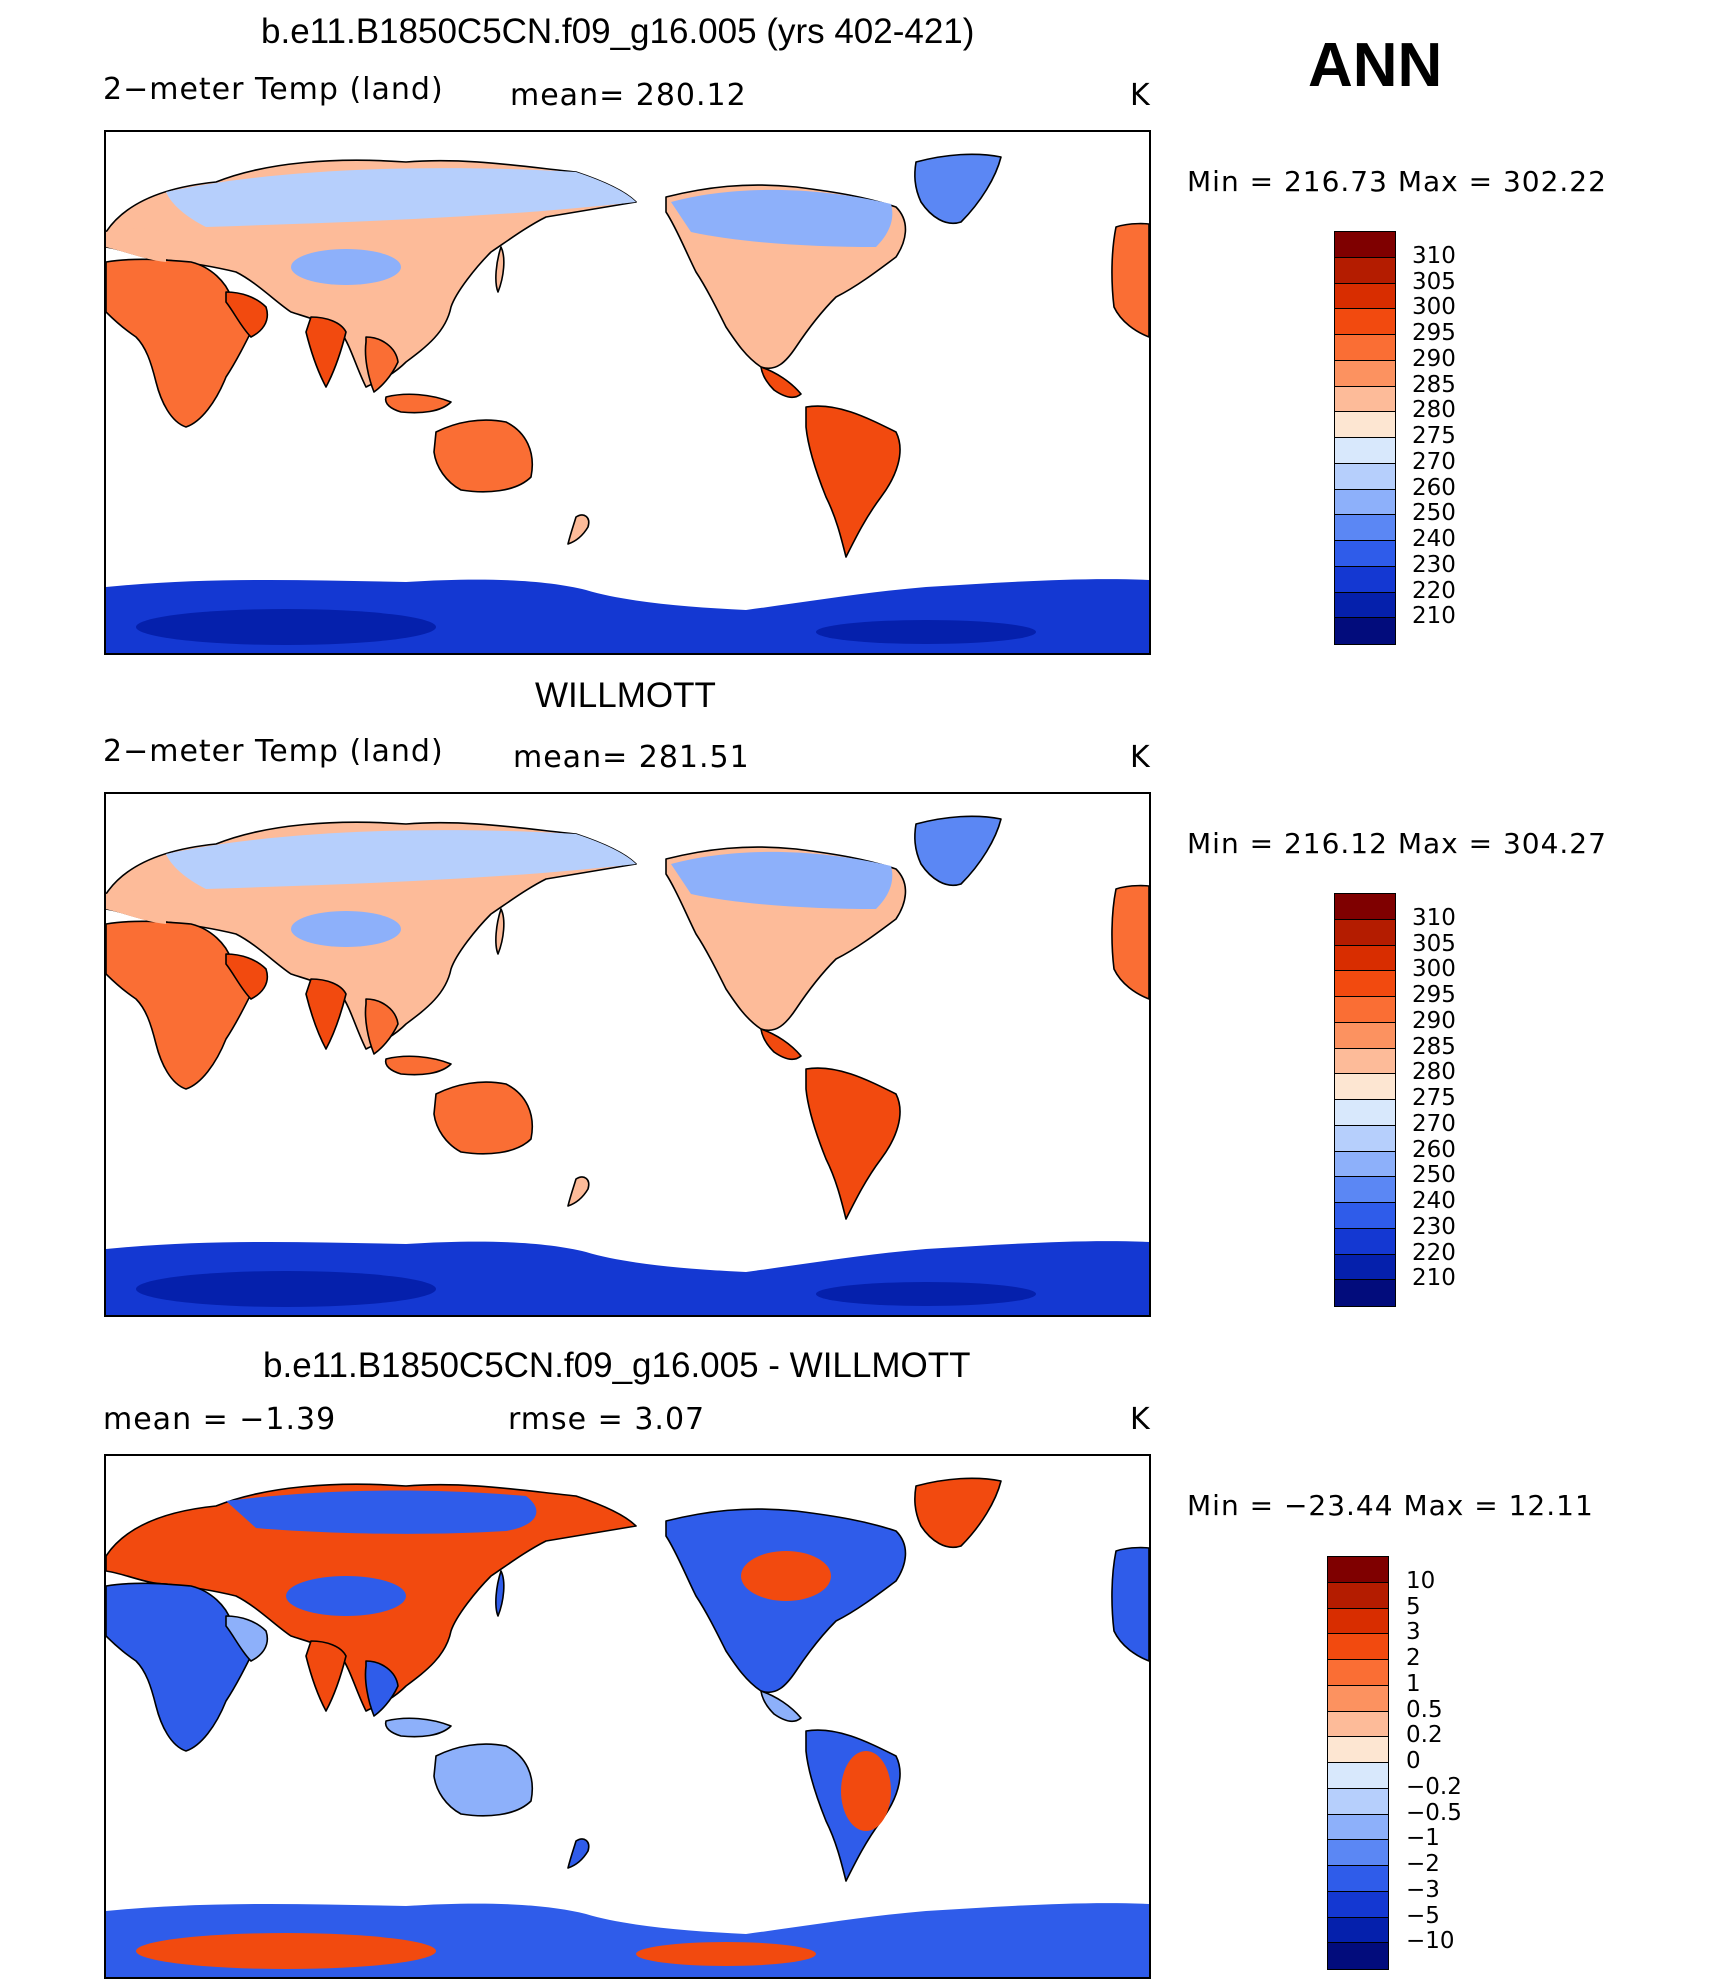  I want to click on panel-2-minmax: Min = 216.12 Max = 304.27, so click(1397, 843).